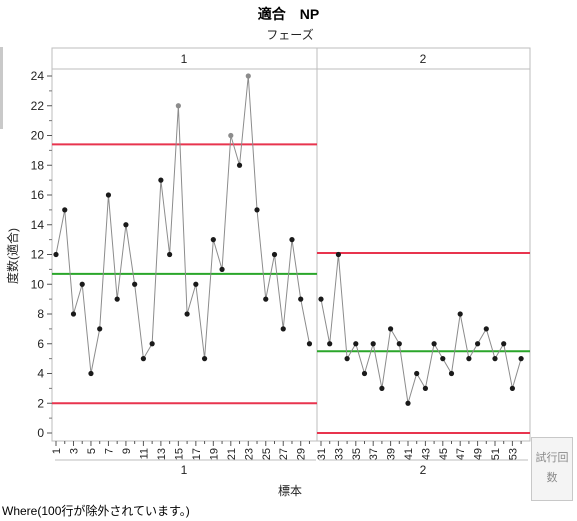  I want to click on y-axis-title: 度数(適合), so click(12, 256).